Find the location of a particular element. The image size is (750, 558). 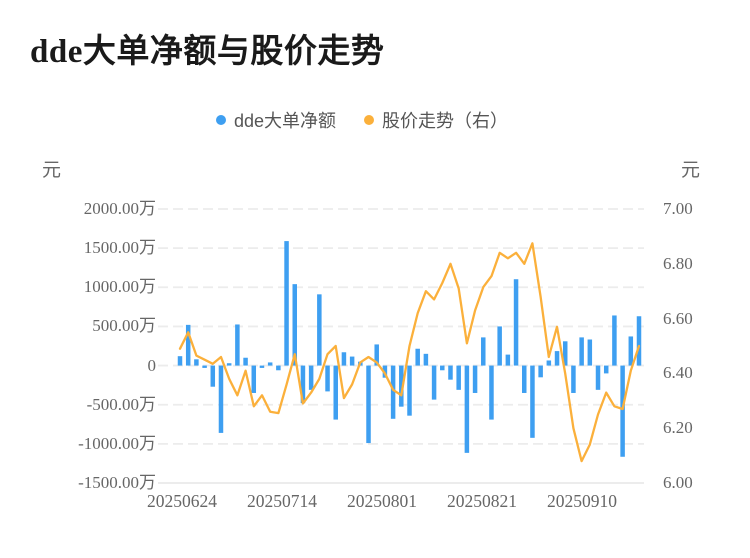

legend-label-dde: dde大单净额 is located at coordinates (285, 121).